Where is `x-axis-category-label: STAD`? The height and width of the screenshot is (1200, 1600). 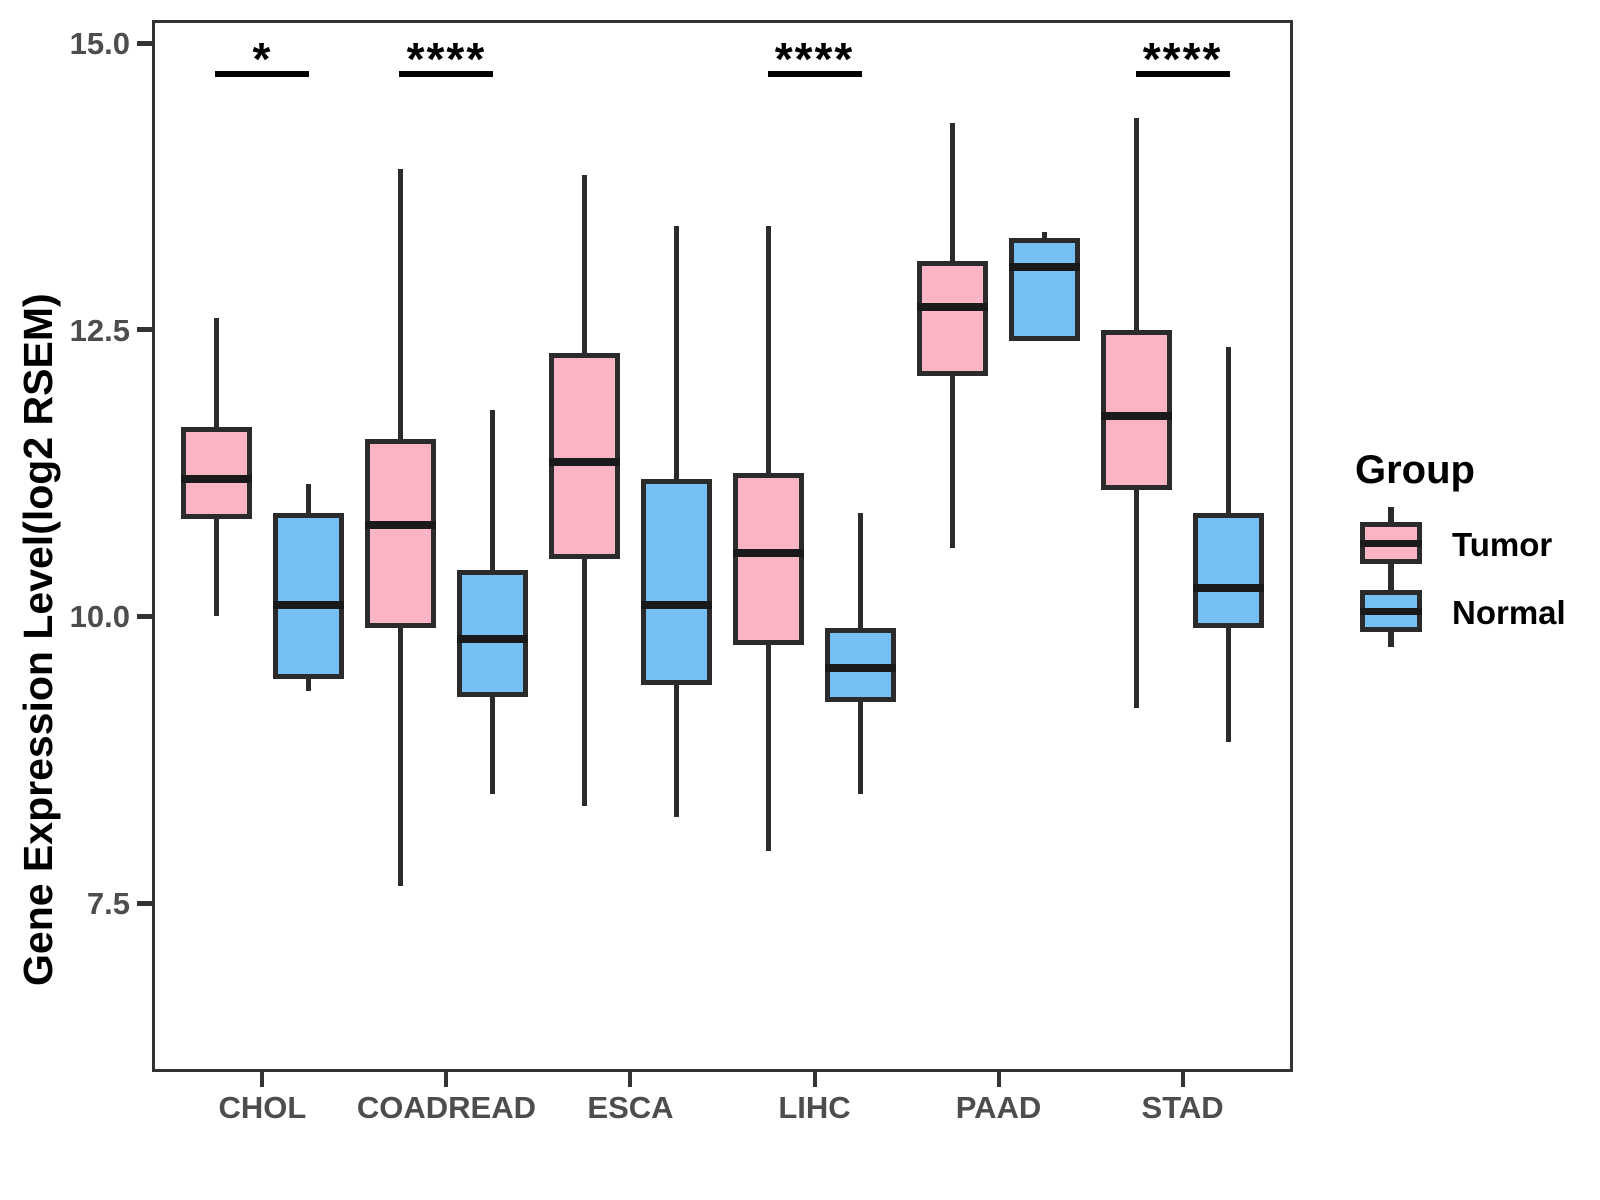 x-axis-category-label: STAD is located at coordinates (1182, 1107).